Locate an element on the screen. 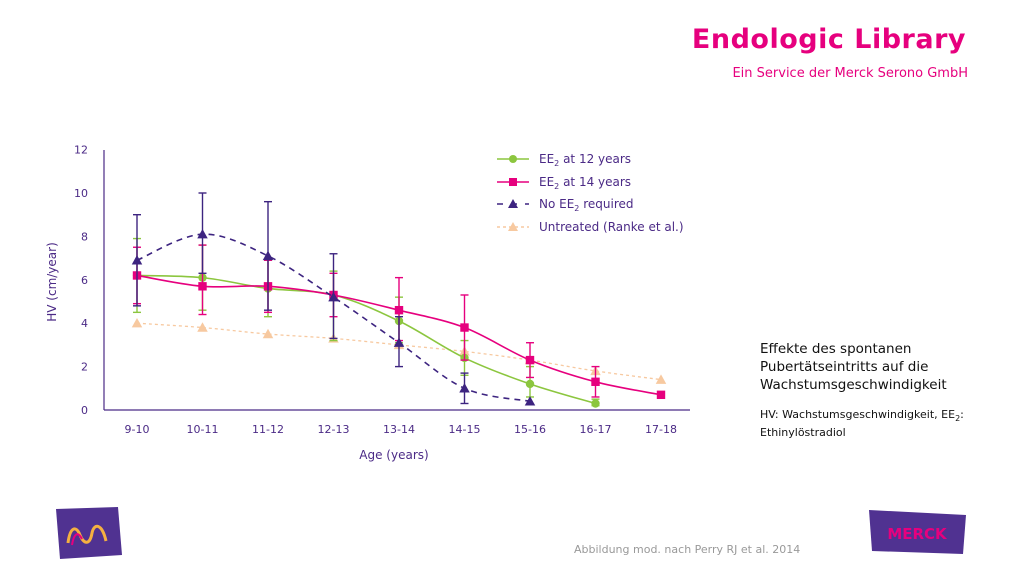 Image resolution: width=1024 pixels, height=576 pixels. x-tick-label: 13-14 is located at coordinates (399, 429).